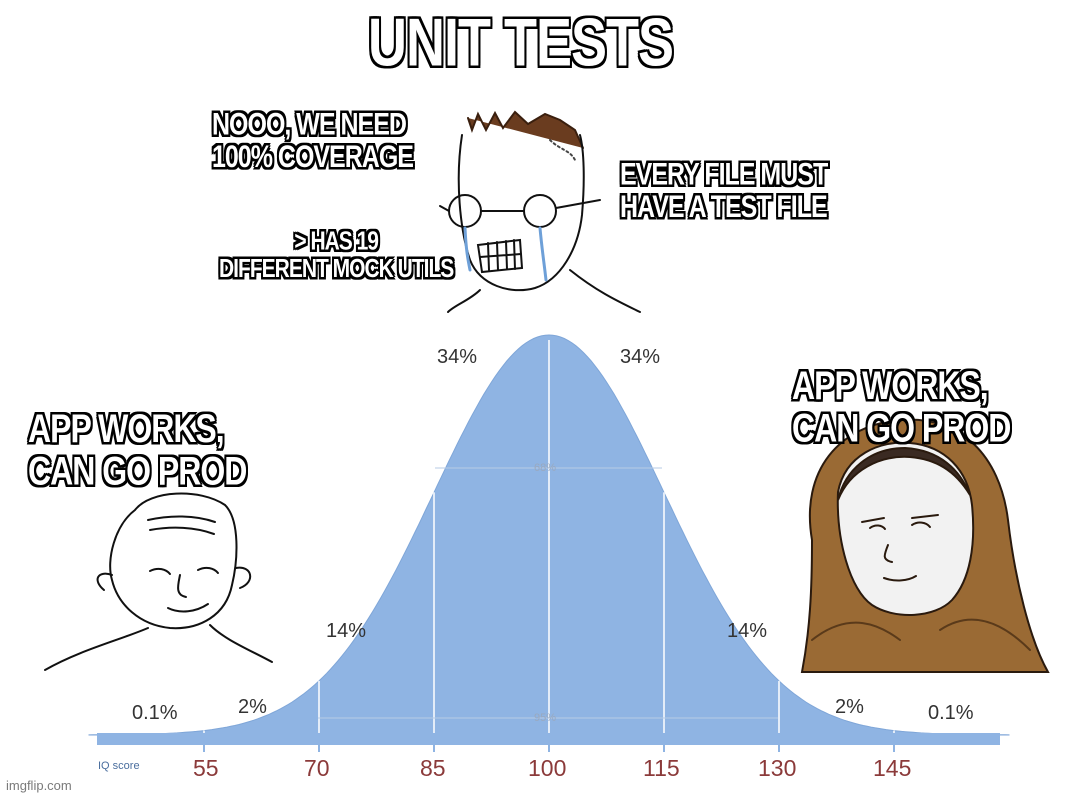 This screenshot has width=1080, height=797. Describe the element at coordinates (724, 174) in the screenshot. I see `caption-line: EVERY FILE MUST` at that location.